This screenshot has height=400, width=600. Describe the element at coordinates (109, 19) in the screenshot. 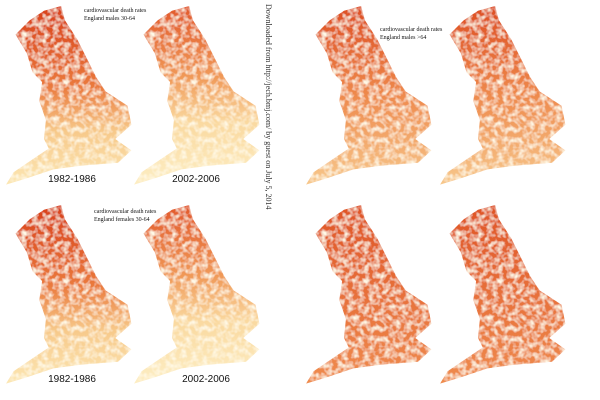

I see `panel-label: England males 30-64` at that location.